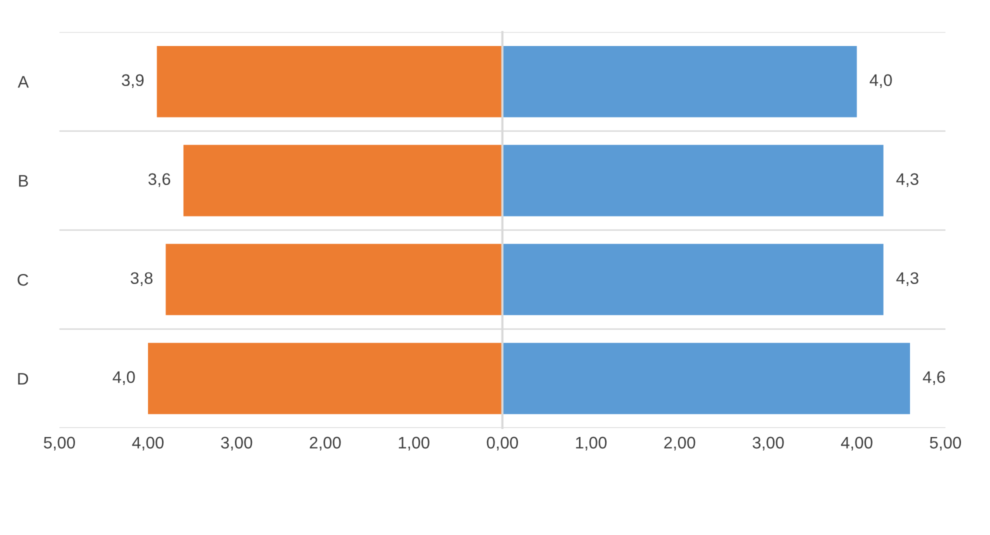  Describe the element at coordinates (933, 378) in the screenshot. I see `data-label: 4,6` at that location.